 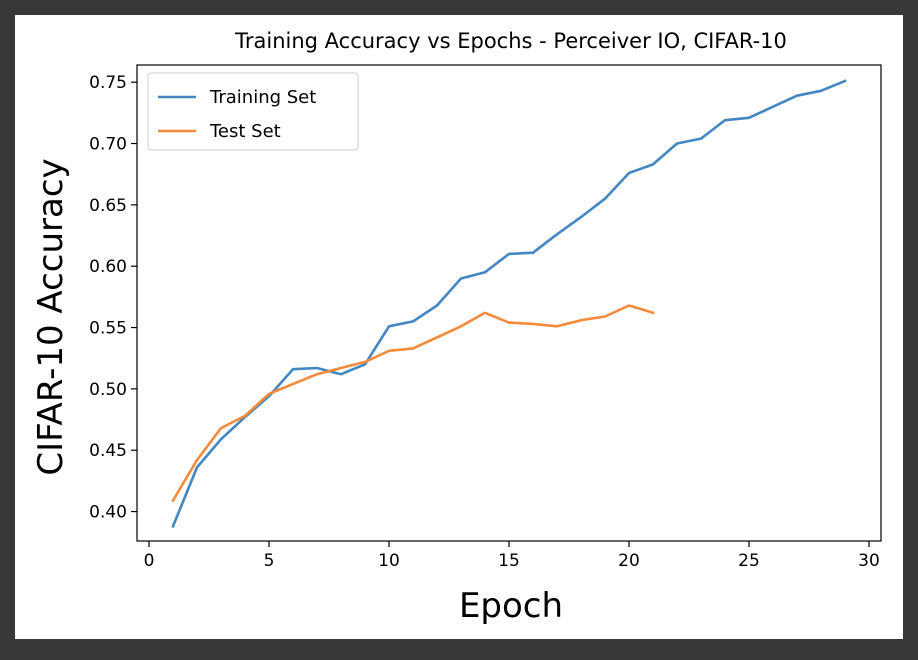 What do you see at coordinates (511, 606) in the screenshot?
I see `x-axis-title: Epoch` at bounding box center [511, 606].